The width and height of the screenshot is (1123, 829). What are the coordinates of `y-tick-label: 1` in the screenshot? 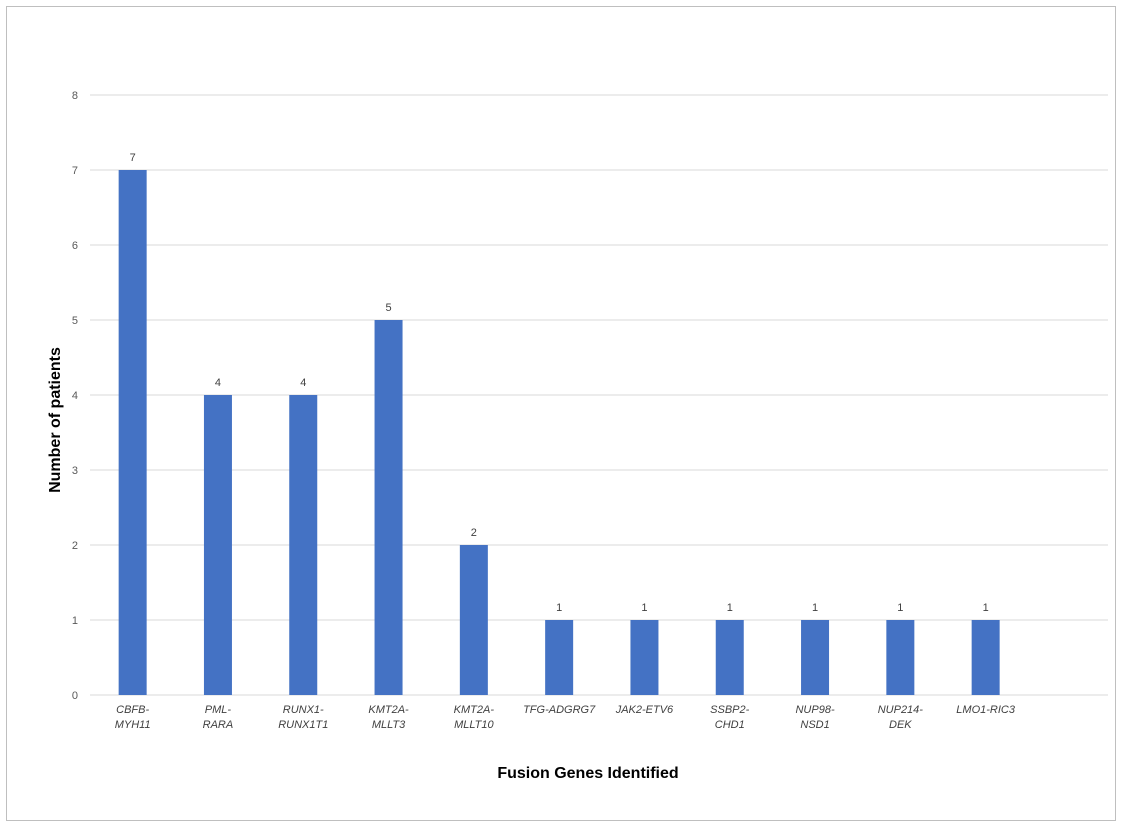 It's located at (75, 621).